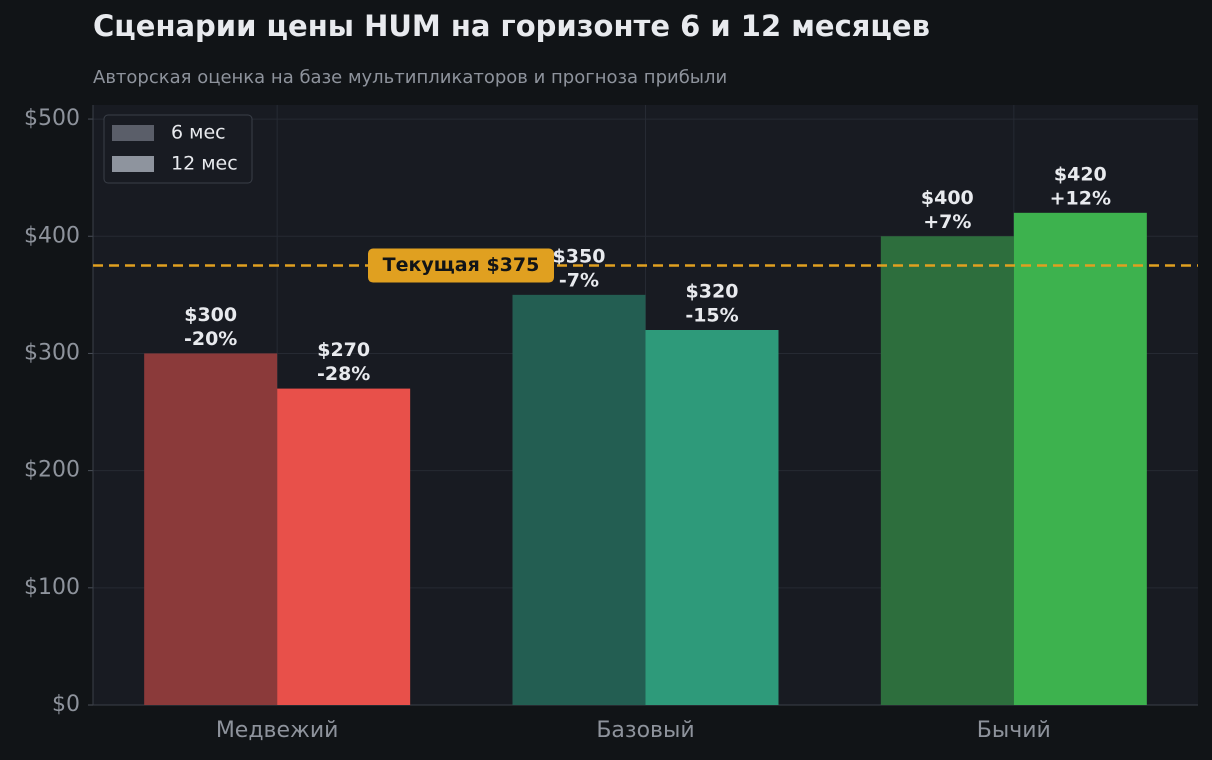  What do you see at coordinates (52, 587) in the screenshot?
I see `y-tick-label: $100` at bounding box center [52, 587].